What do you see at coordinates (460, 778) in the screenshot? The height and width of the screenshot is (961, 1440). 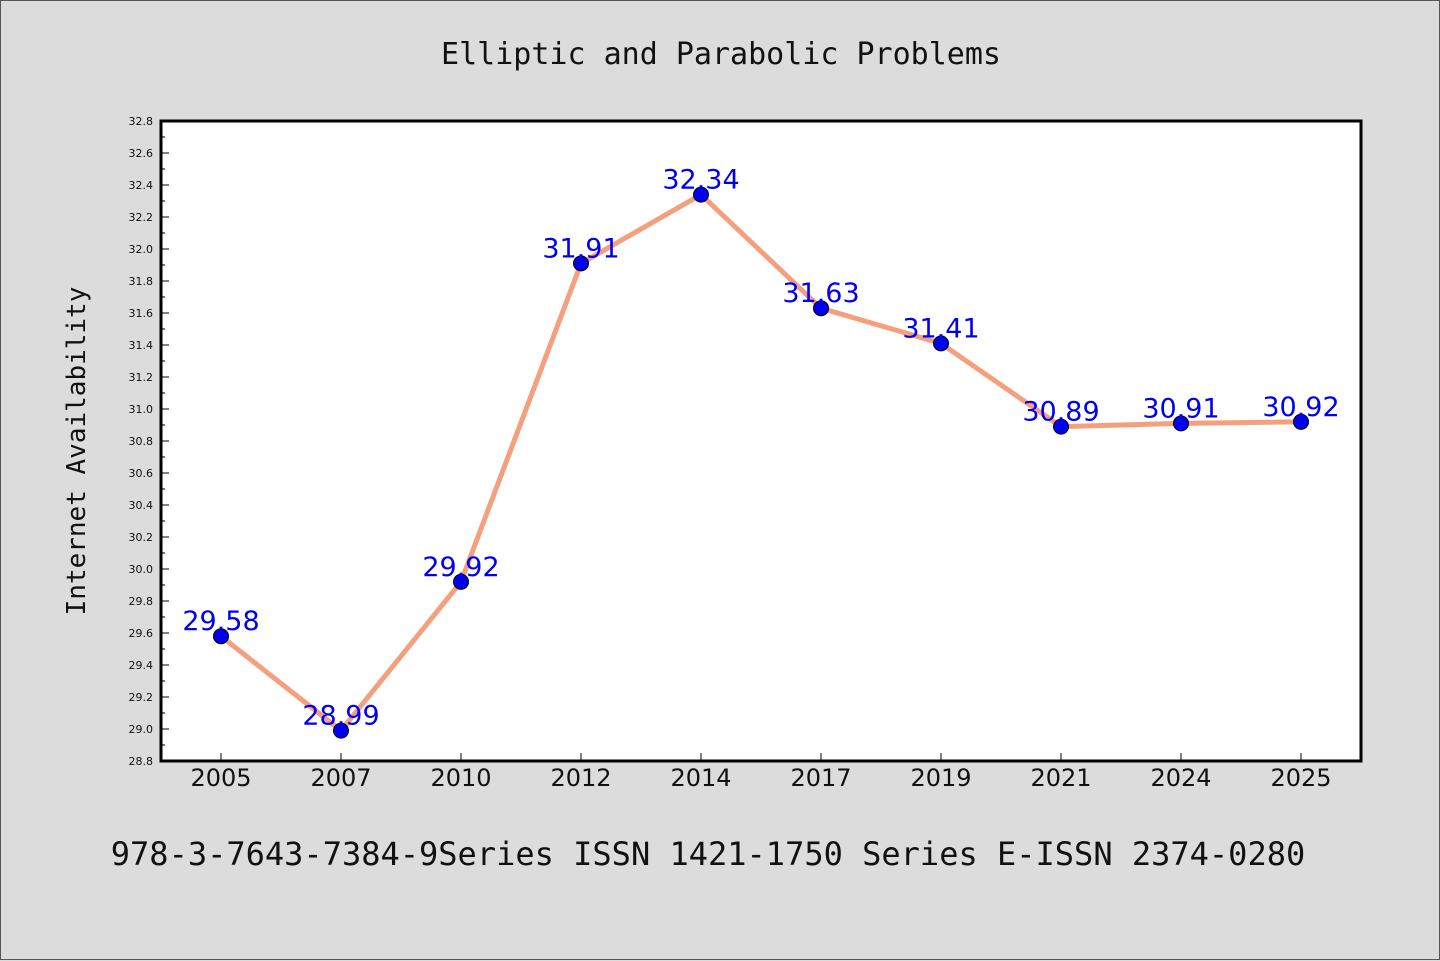 I see `x-tick-label: 2010` at bounding box center [460, 778].